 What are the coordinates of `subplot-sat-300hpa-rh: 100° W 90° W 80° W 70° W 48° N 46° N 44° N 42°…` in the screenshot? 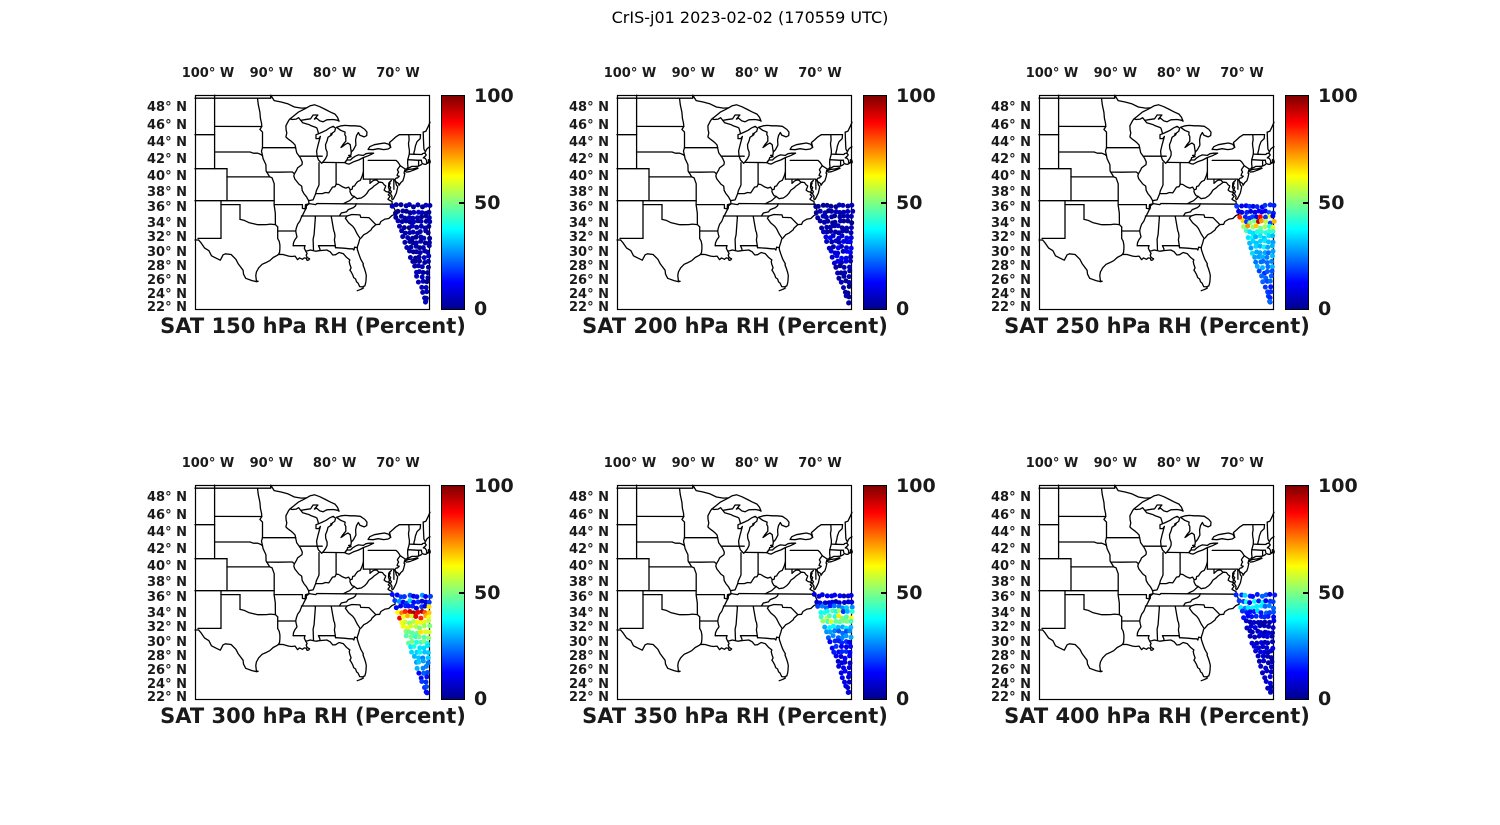 It's located at (330, 592).